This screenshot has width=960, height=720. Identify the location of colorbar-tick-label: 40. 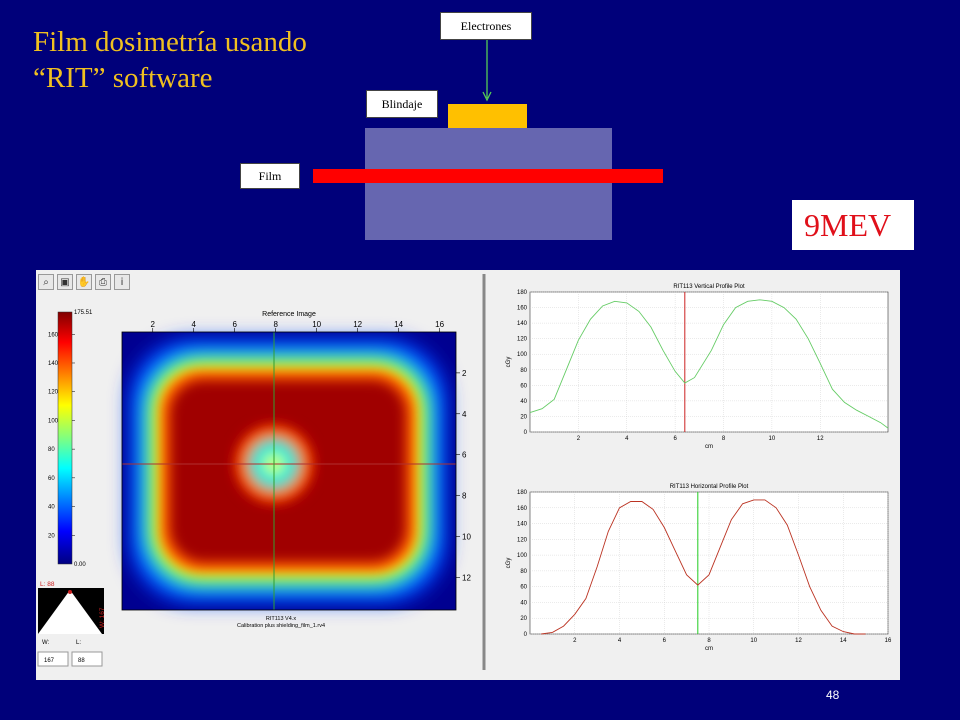
(51, 508).